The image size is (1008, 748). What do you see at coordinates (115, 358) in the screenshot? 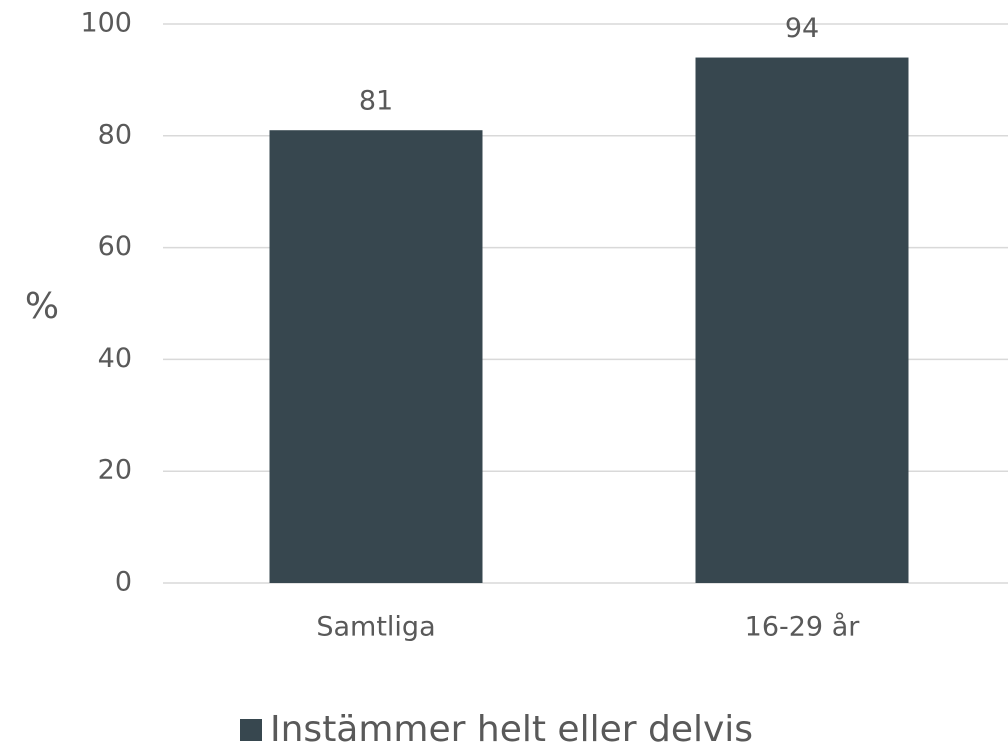
I see `y-tick-label: 40` at bounding box center [115, 358].